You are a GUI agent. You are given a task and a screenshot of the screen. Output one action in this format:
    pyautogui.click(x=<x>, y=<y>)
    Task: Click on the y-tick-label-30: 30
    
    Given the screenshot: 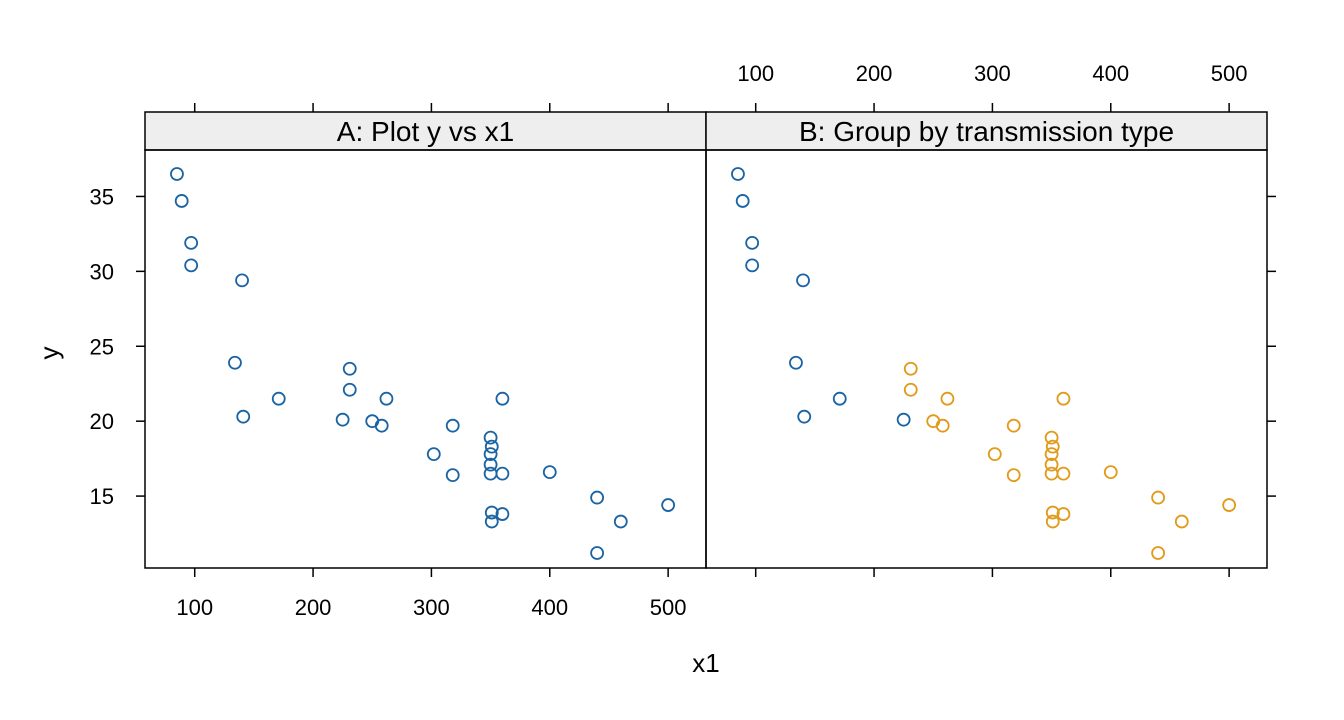 What is the action you would take?
    pyautogui.click(x=102, y=271)
    